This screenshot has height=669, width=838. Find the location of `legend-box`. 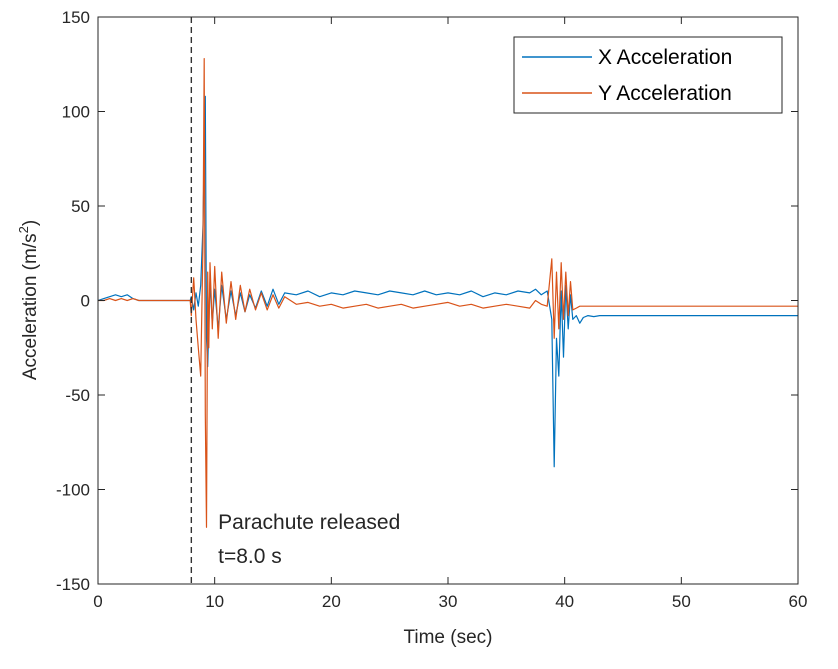

legend-box is located at coordinates (648, 75).